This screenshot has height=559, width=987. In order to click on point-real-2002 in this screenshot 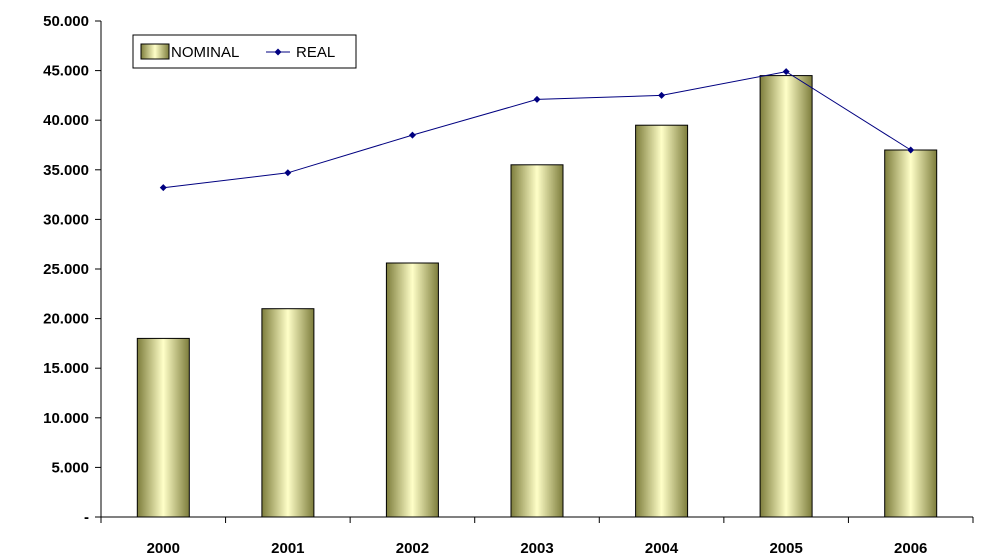, I will do `click(412, 135)`.